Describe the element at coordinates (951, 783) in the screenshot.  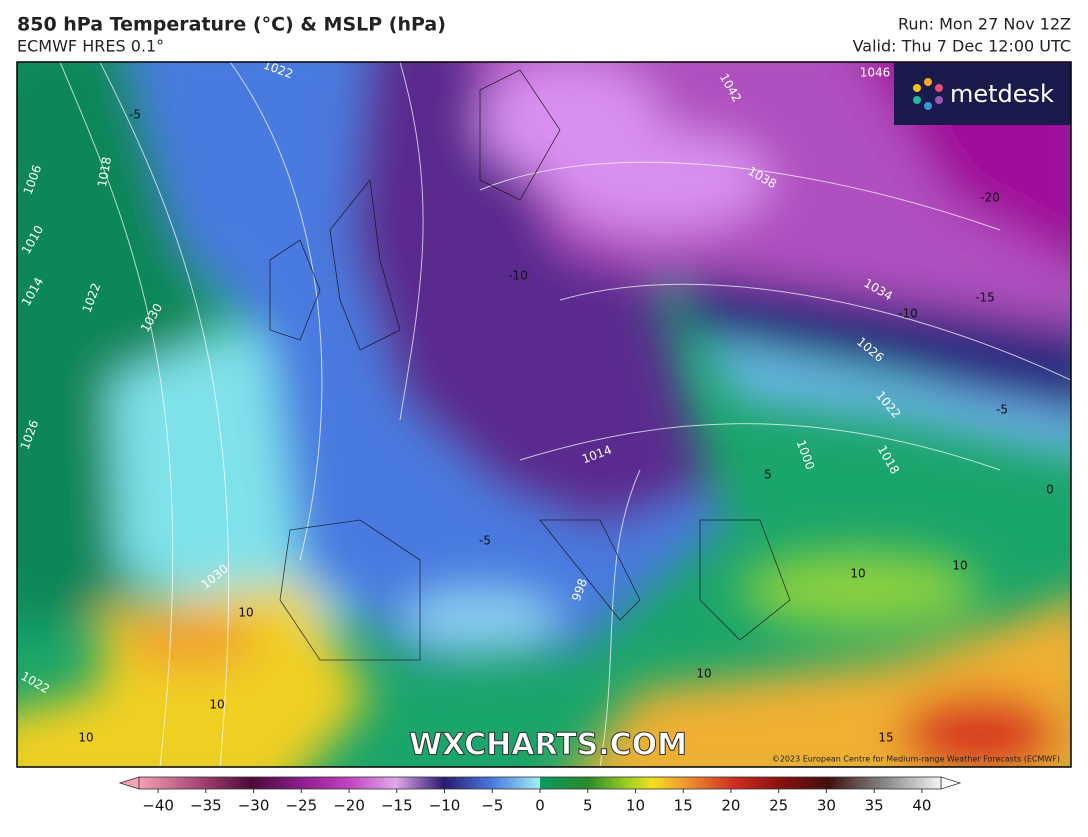
I see `colorbar-high-end` at that location.